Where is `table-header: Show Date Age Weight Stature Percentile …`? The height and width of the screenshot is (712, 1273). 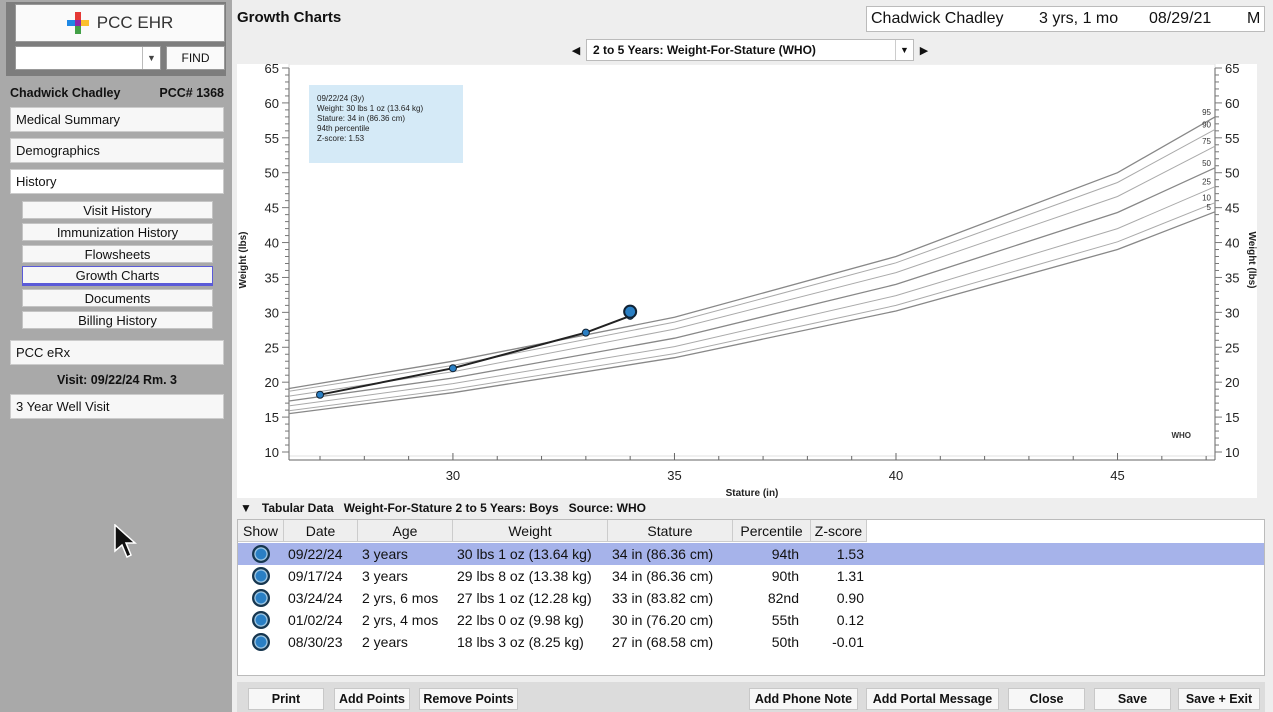 table-header: Show Date Age Weight Stature Percentile … is located at coordinates (552, 531).